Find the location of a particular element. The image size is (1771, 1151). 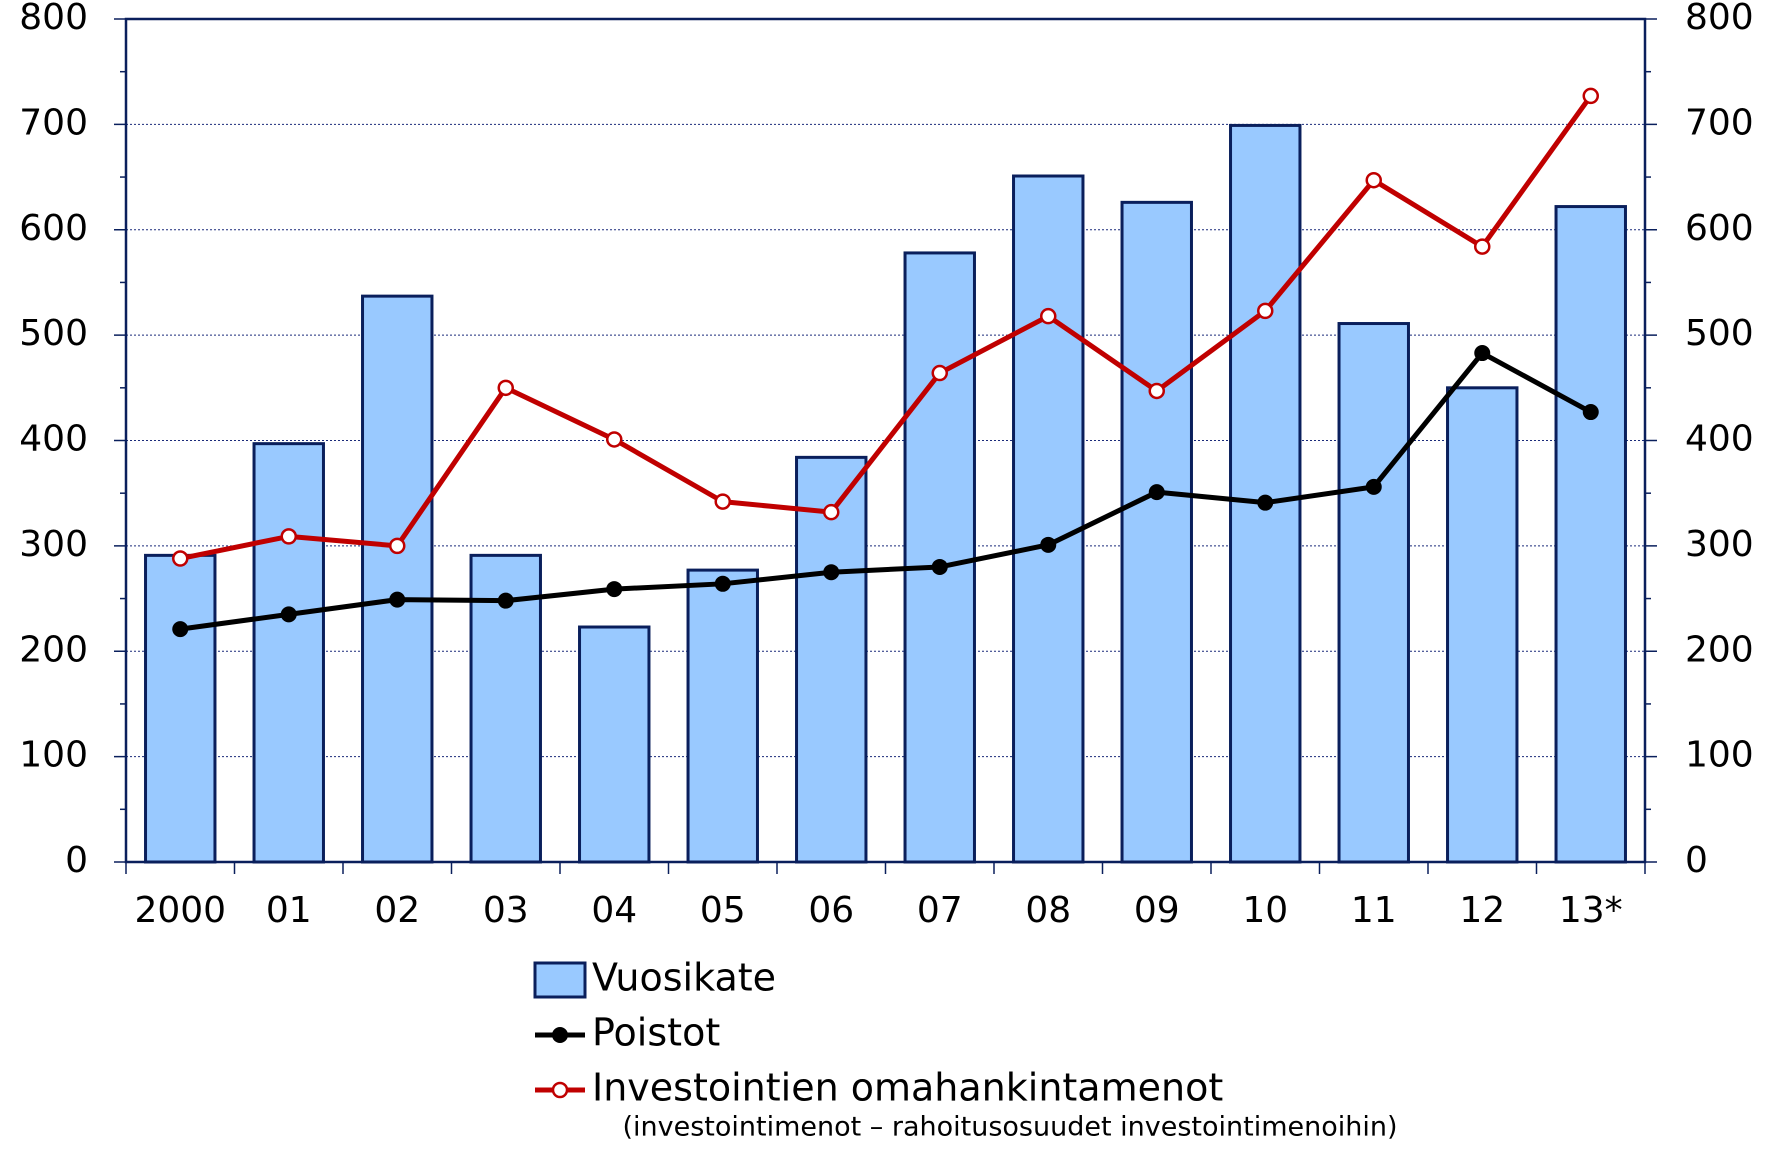

x-tick-label: 05 is located at coordinates (723, 910).